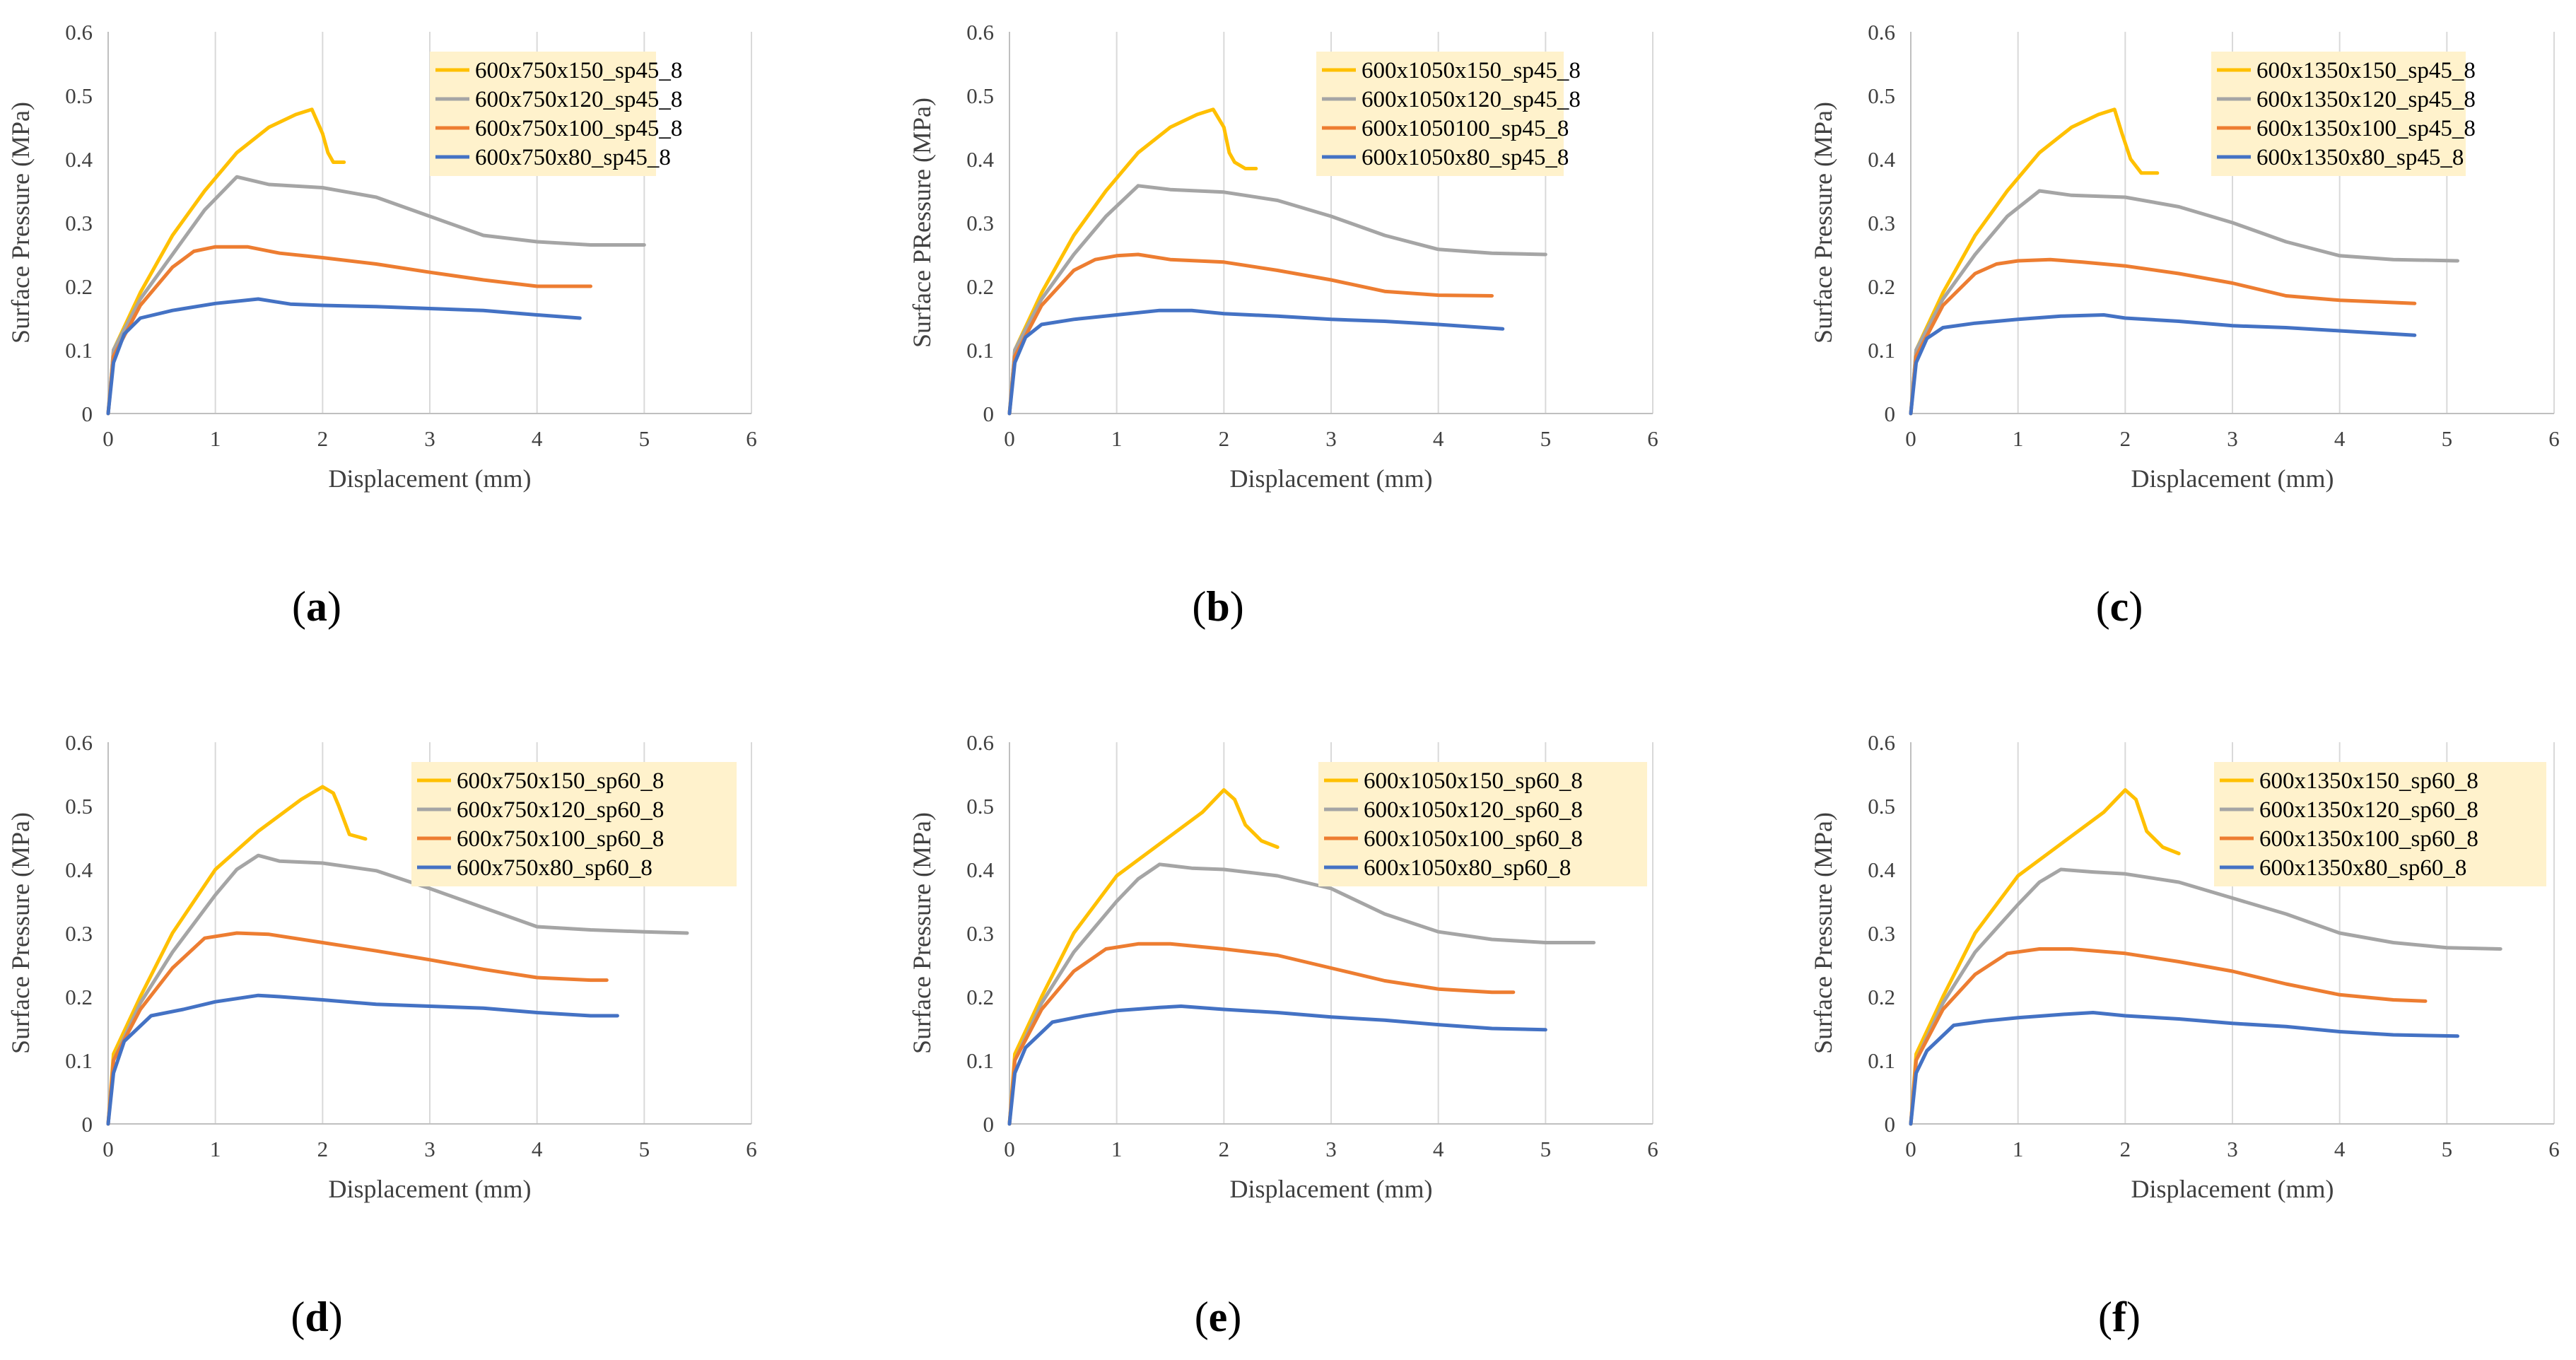  Describe the element at coordinates (554, 868) in the screenshot. I see `legend-label: 600x750x80_sp60_8` at that location.